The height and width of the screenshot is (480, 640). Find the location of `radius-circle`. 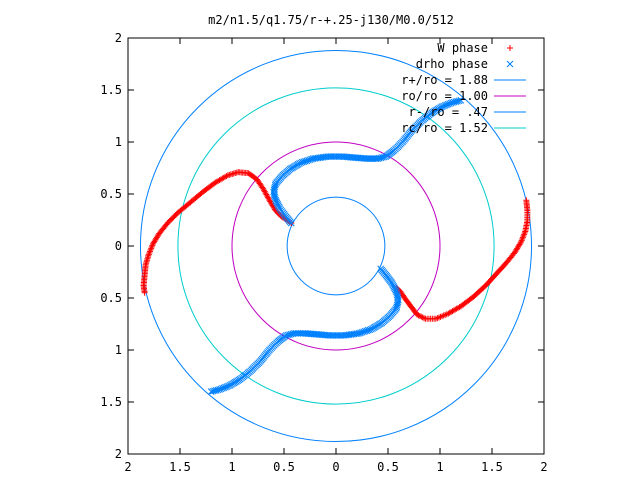

radius-circle is located at coordinates (336, 246).